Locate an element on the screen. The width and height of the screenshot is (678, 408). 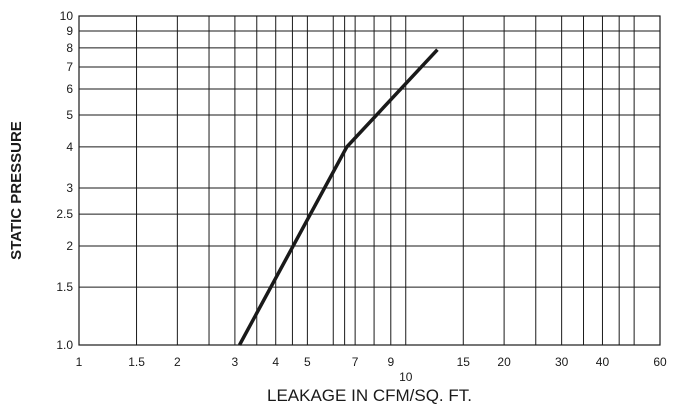
x-tick-label: 5 is located at coordinates (307, 362).